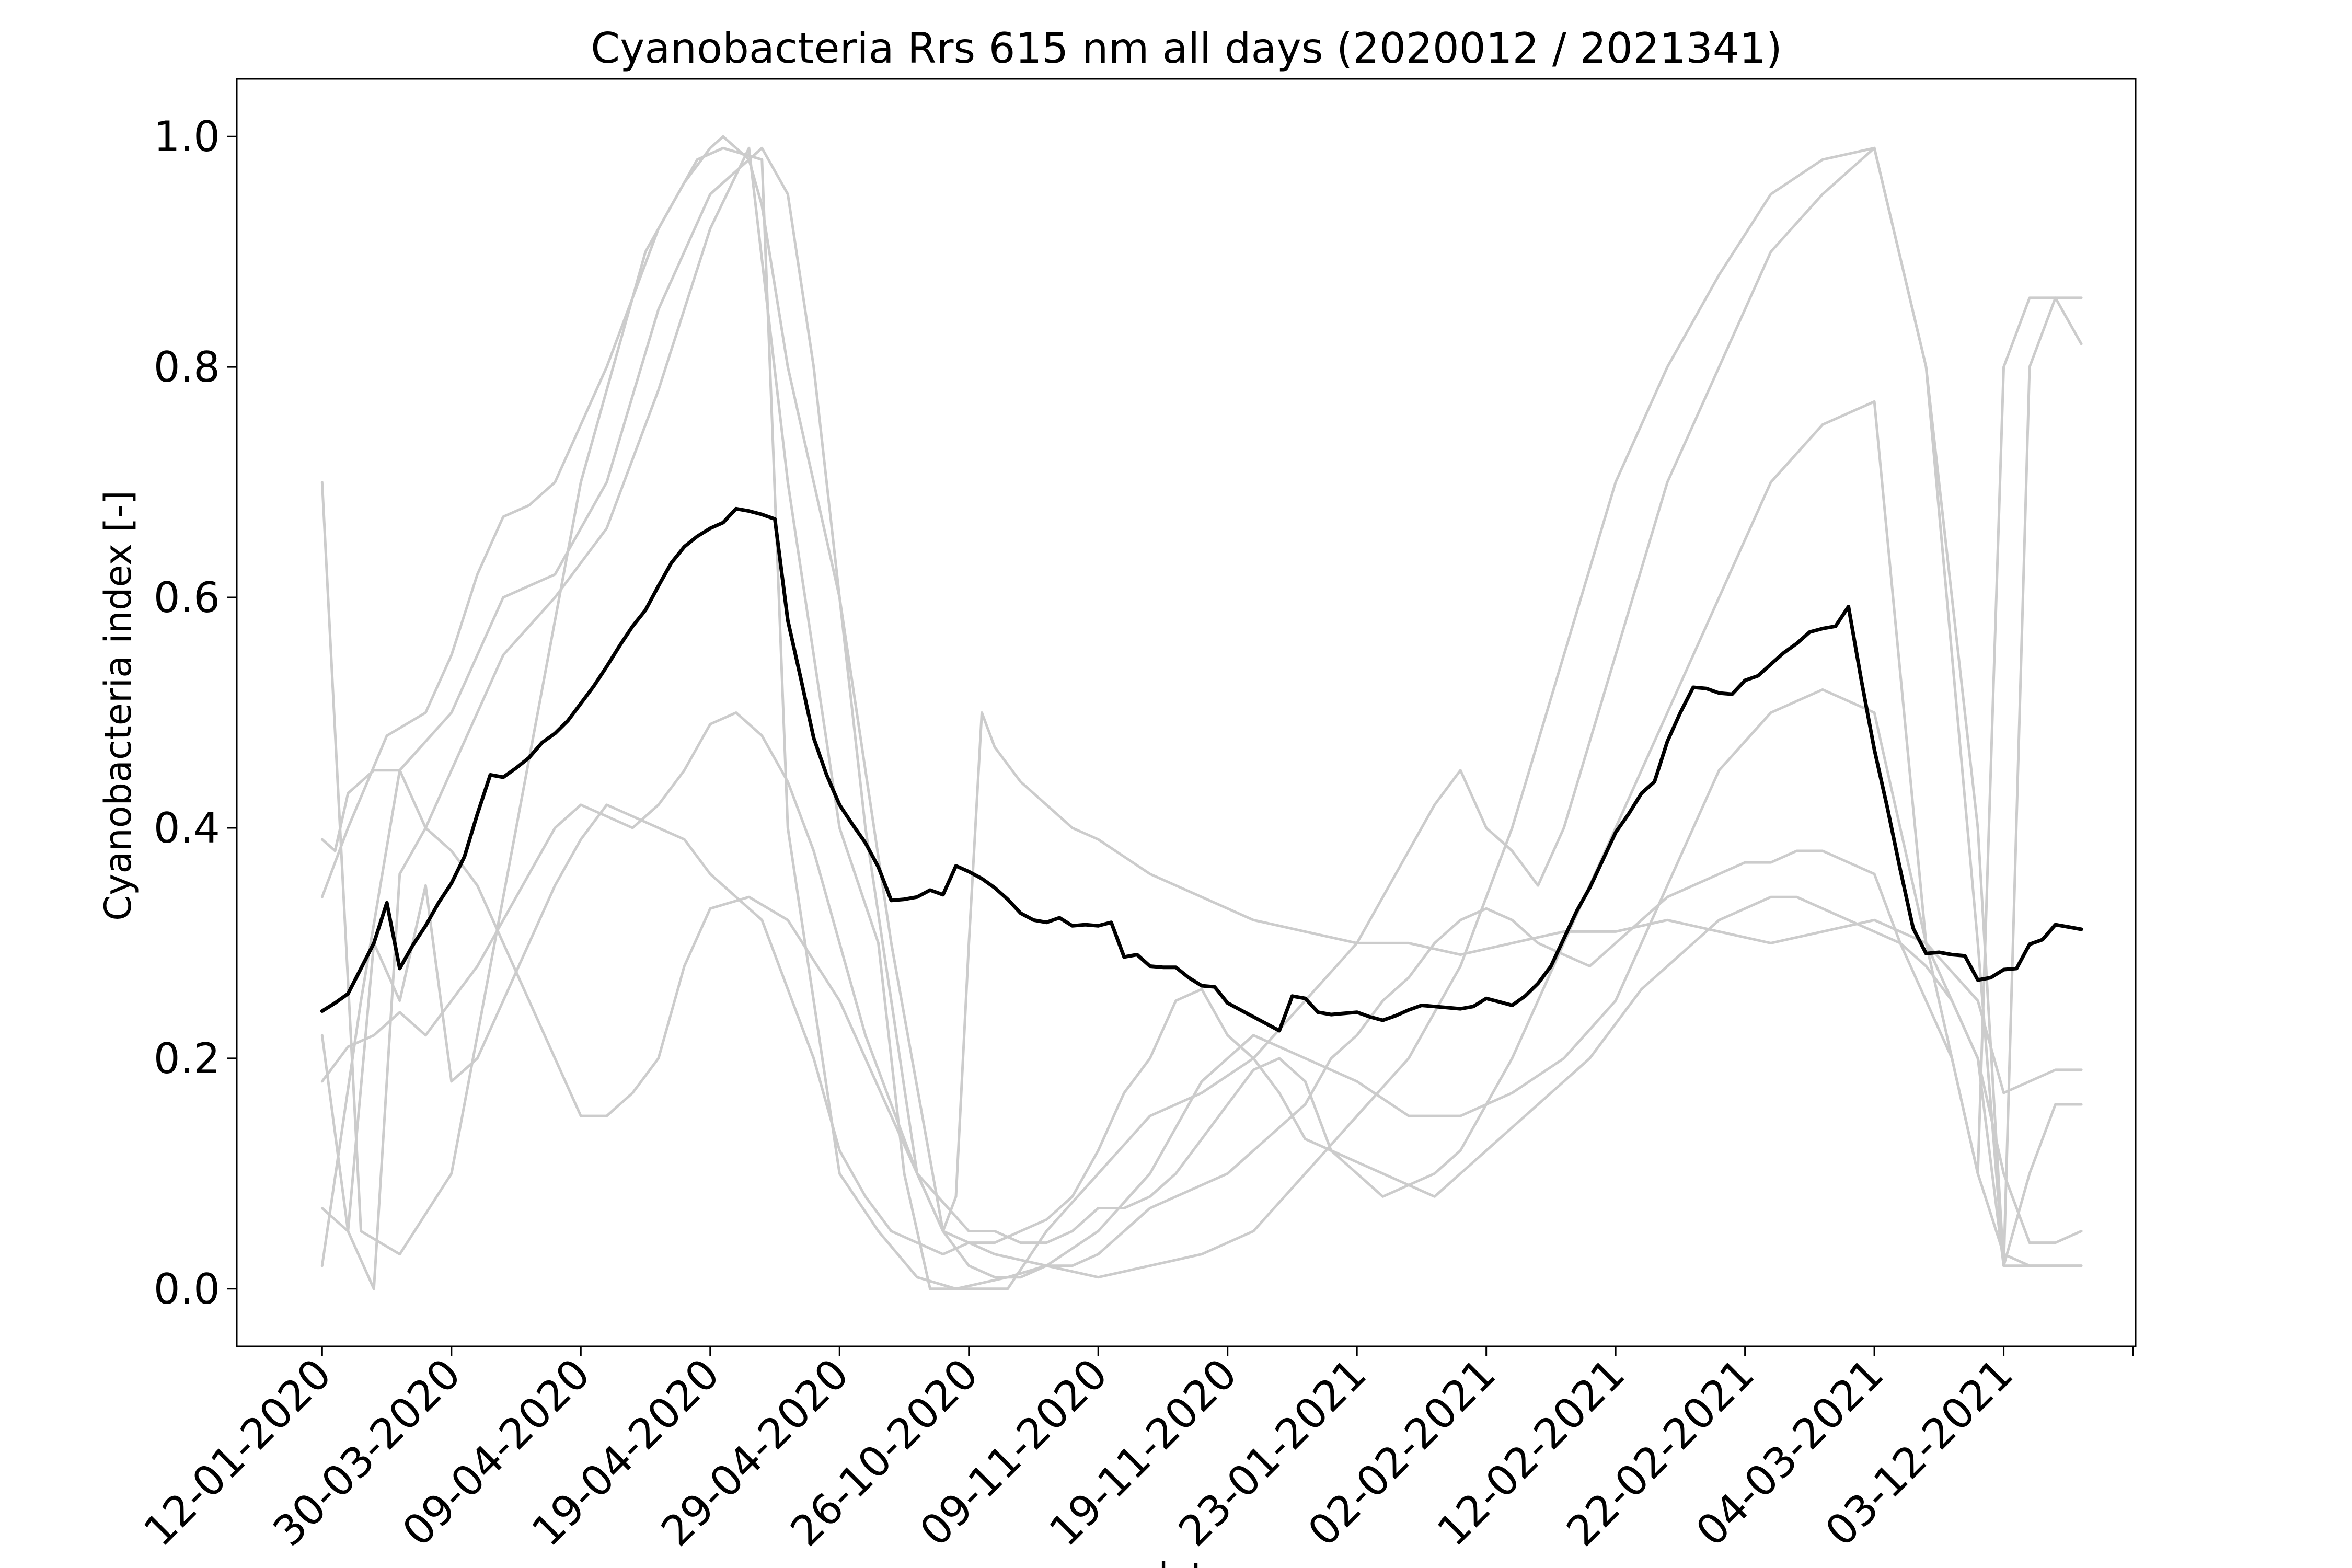 The image size is (2352, 1568). Describe the element at coordinates (187, 367) in the screenshot. I see `y-tick-label: 0.8` at that location.